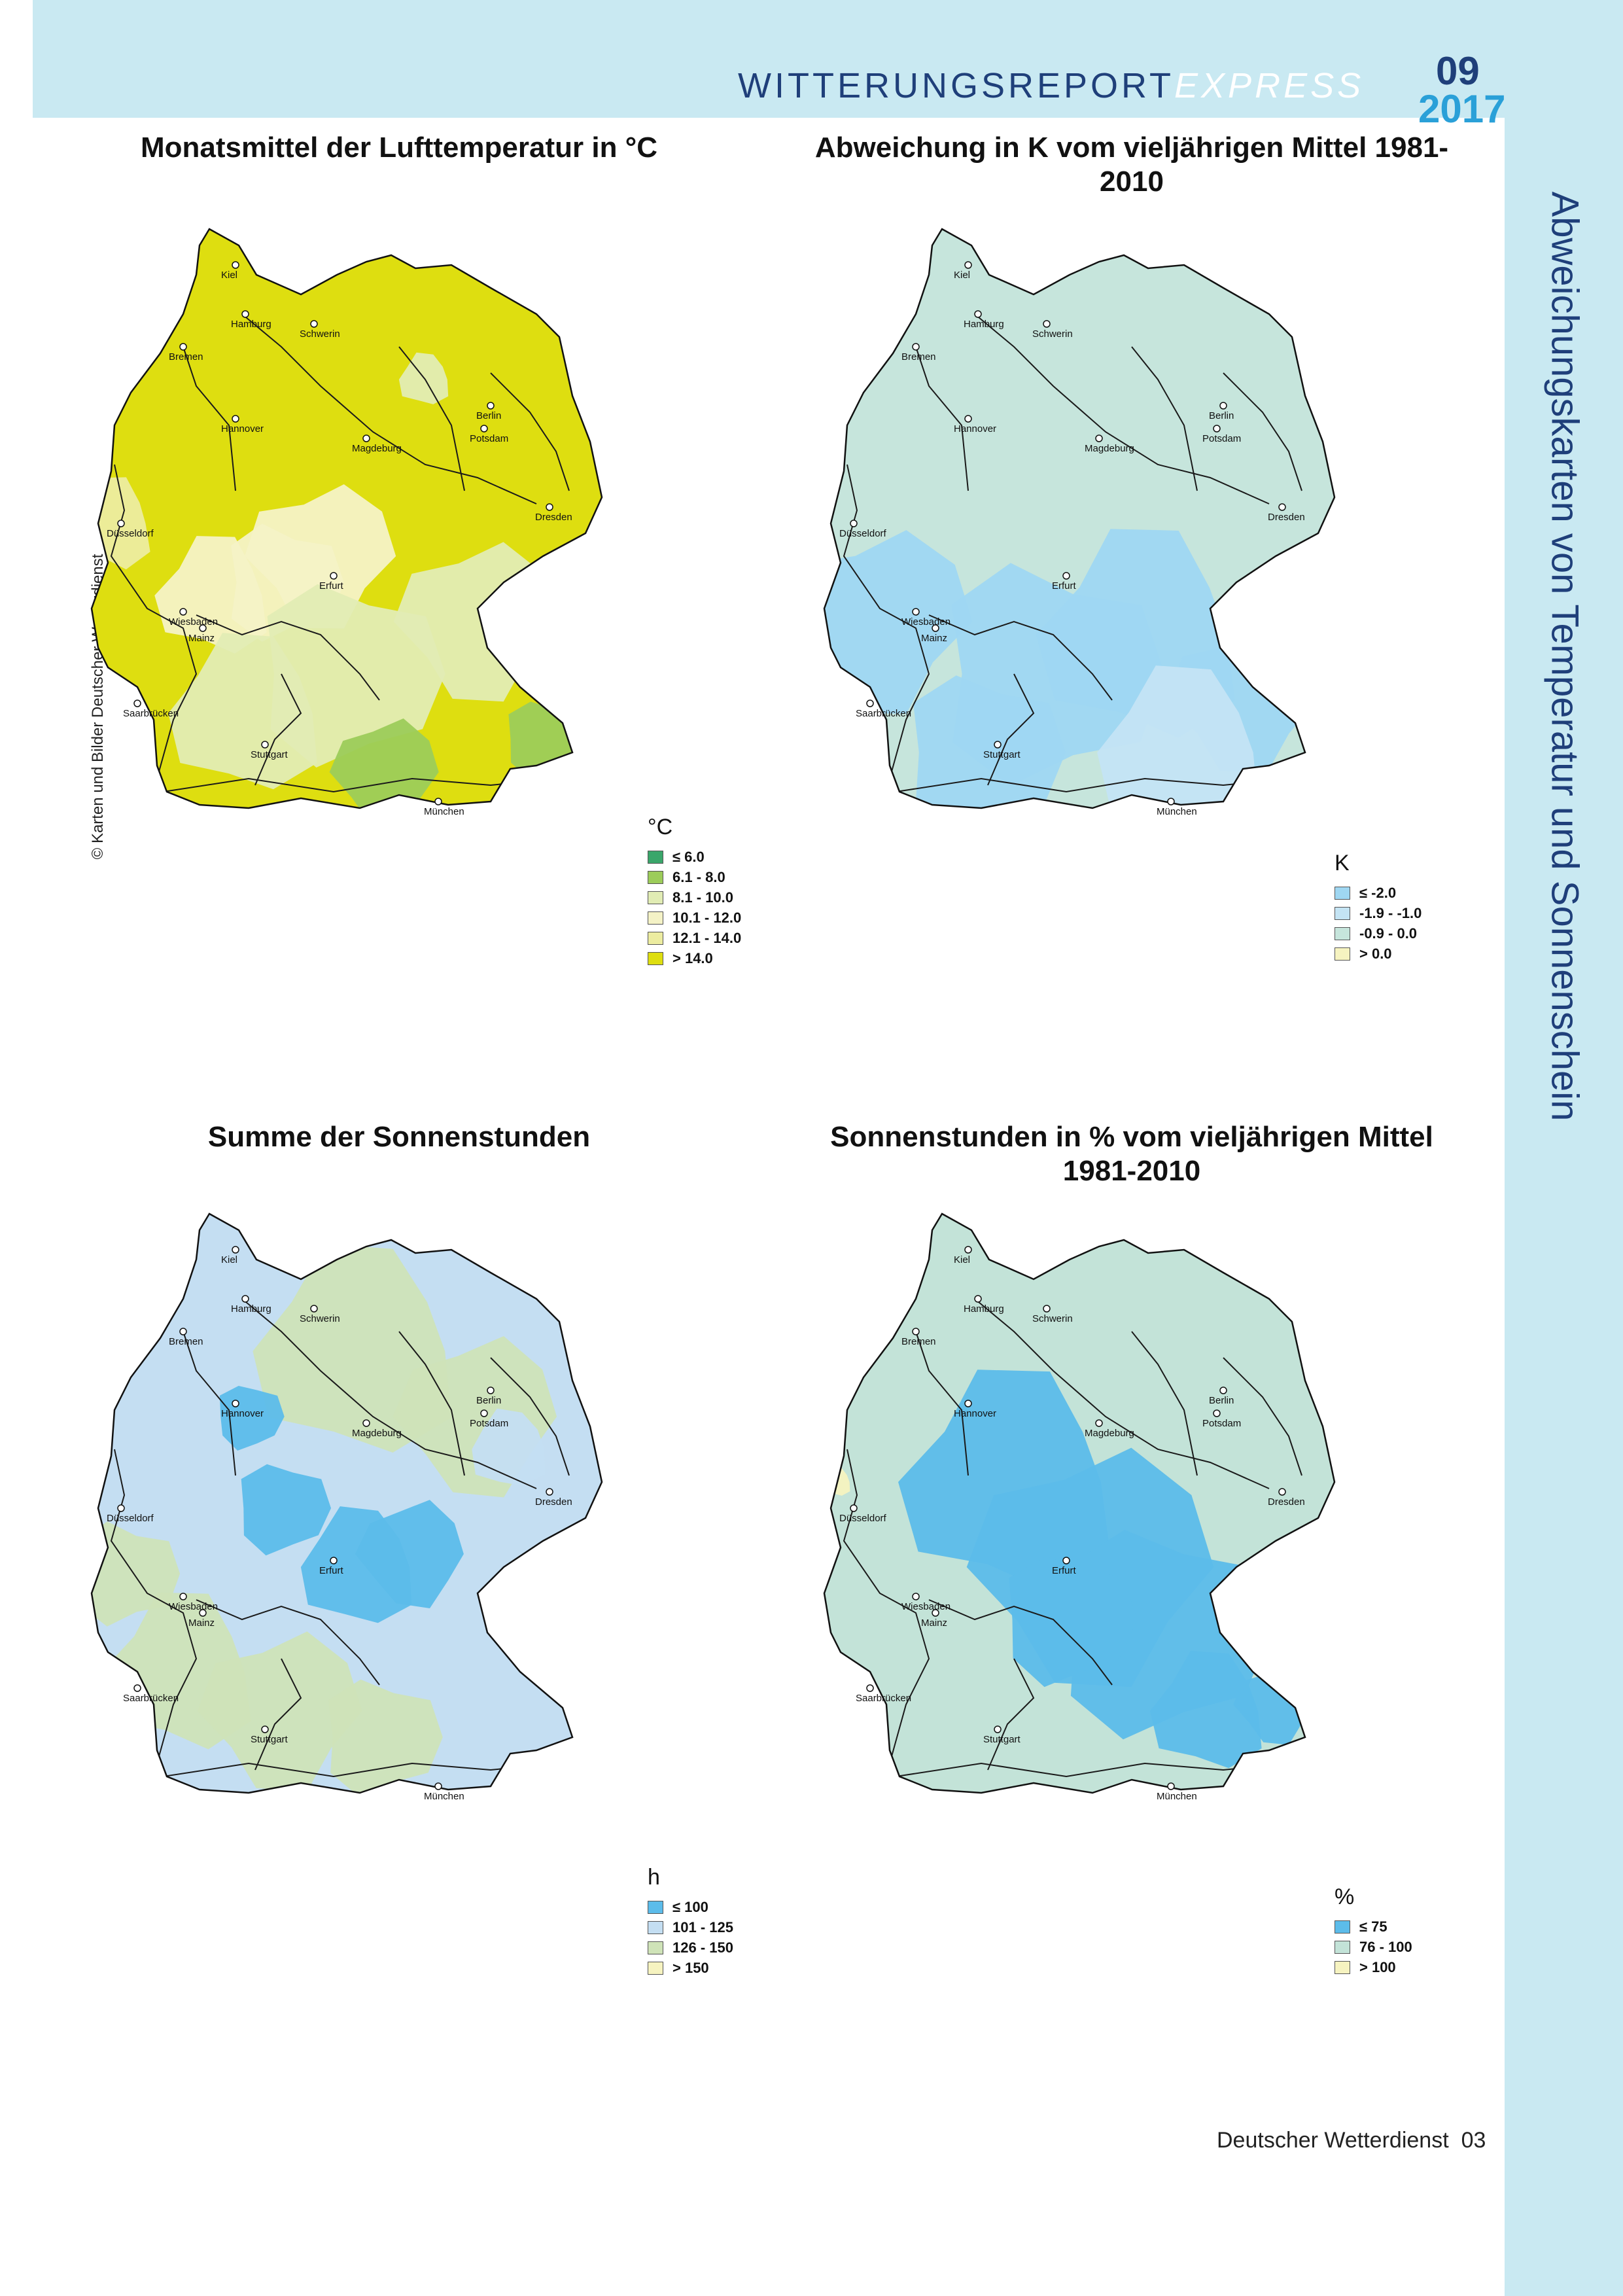 The image size is (1623, 2296). I want to click on city-label: Mainz, so click(934, 1623).